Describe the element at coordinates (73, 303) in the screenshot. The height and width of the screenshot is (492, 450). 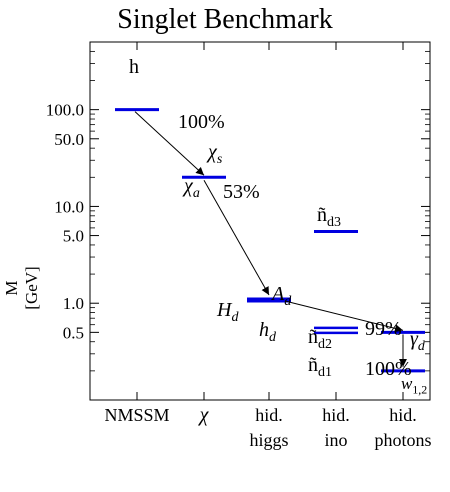
I see `y-tick-label-4: 1.0` at that location.